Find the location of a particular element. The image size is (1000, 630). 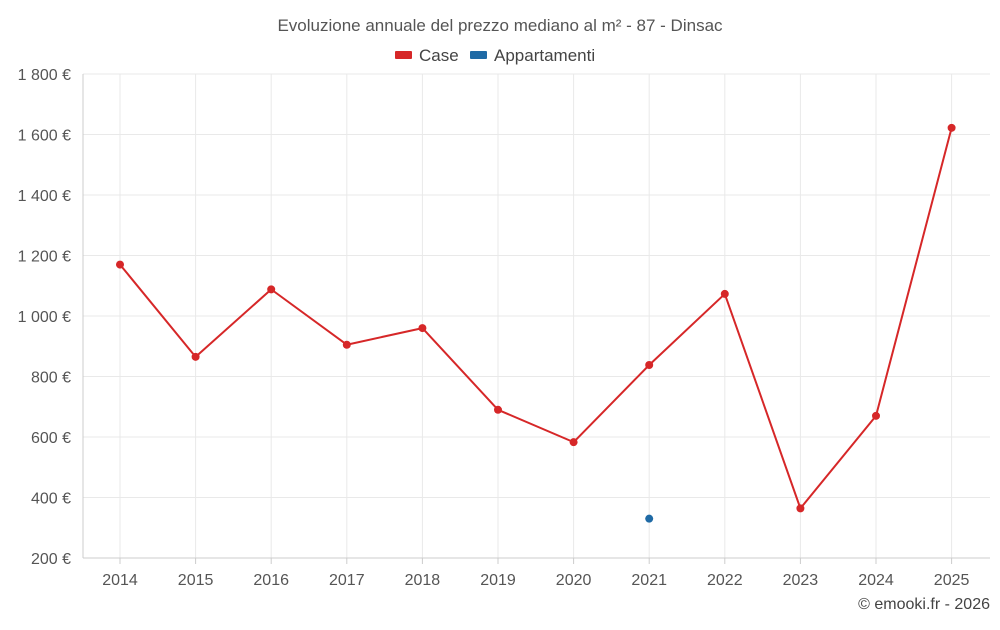

legend-item-appartamenti: Appartamenti is located at coordinates (532, 55).